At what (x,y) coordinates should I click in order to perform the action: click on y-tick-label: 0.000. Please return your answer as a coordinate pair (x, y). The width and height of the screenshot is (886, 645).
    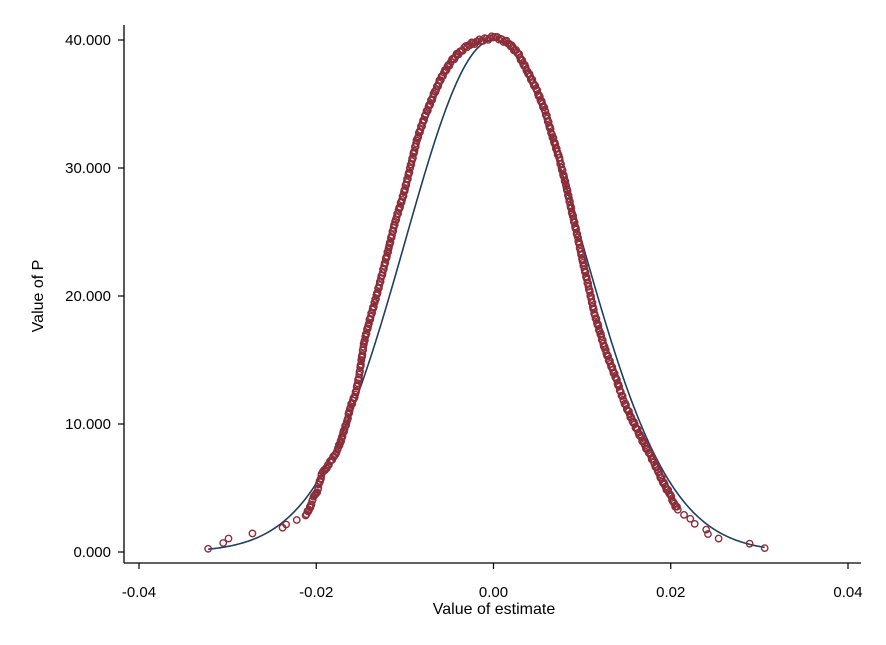
    Looking at the image, I should click on (92, 552).